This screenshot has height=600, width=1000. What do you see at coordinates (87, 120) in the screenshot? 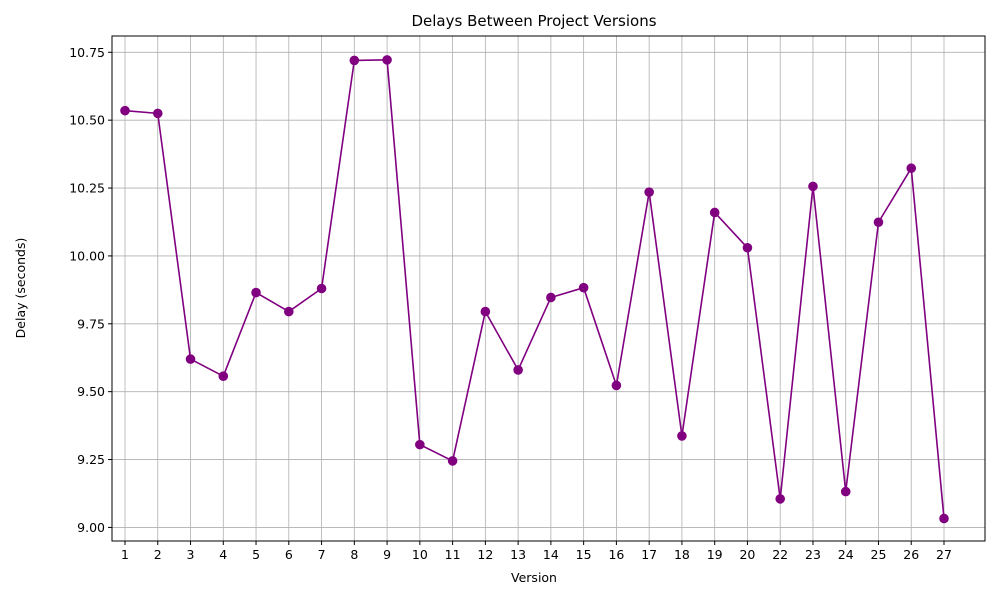
I see `y-tick-label: 10.50` at bounding box center [87, 120].